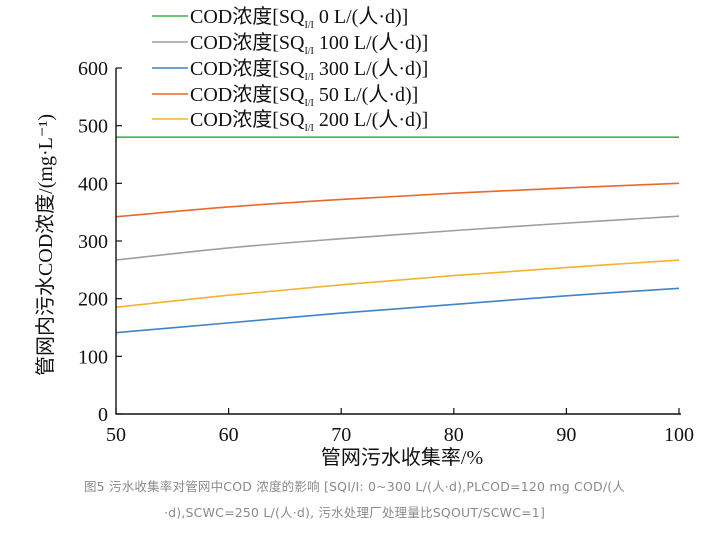  I want to click on y-tick-label: 400, so click(93, 184).